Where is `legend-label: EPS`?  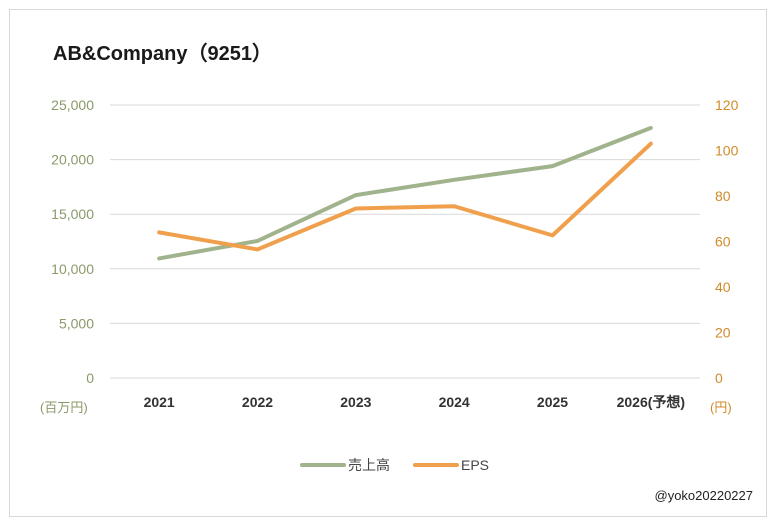
legend-label: EPS is located at coordinates (475, 465).